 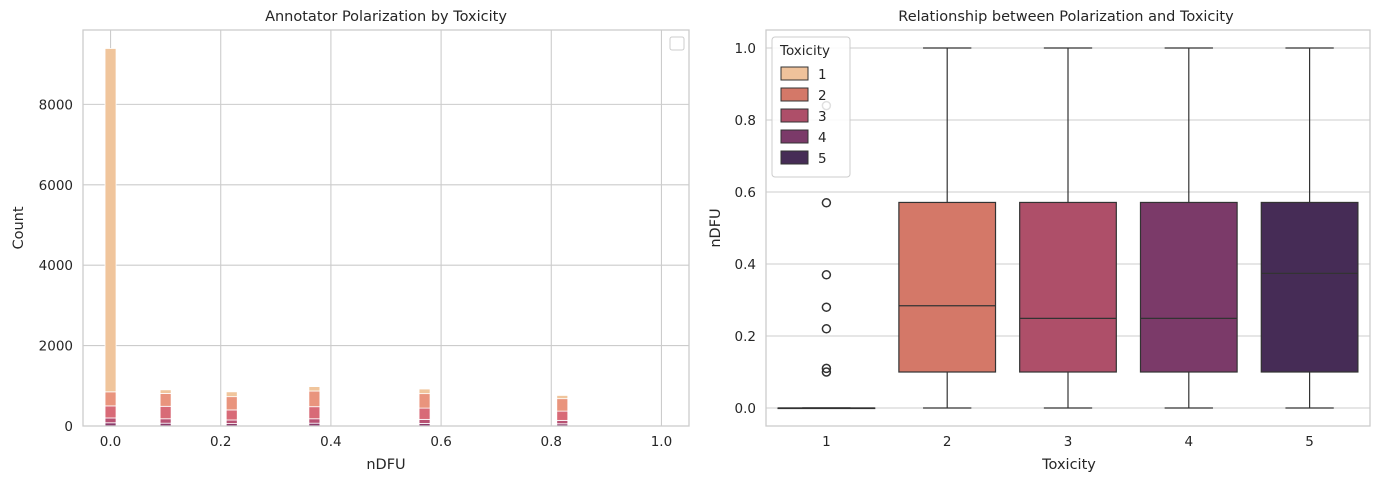 What do you see at coordinates (56, 105) in the screenshot?
I see `histogram-y-tick-label: 8000` at bounding box center [56, 105].